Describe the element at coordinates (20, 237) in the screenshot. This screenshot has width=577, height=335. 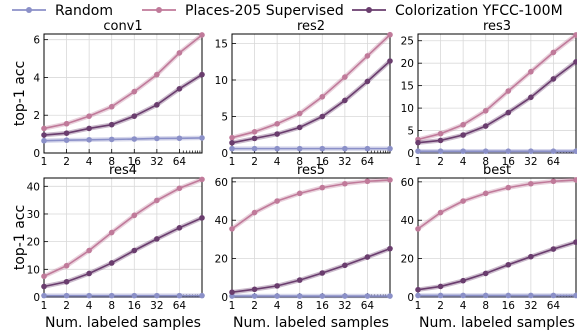
I see `y-axis-label: top-1 acc` at that location.